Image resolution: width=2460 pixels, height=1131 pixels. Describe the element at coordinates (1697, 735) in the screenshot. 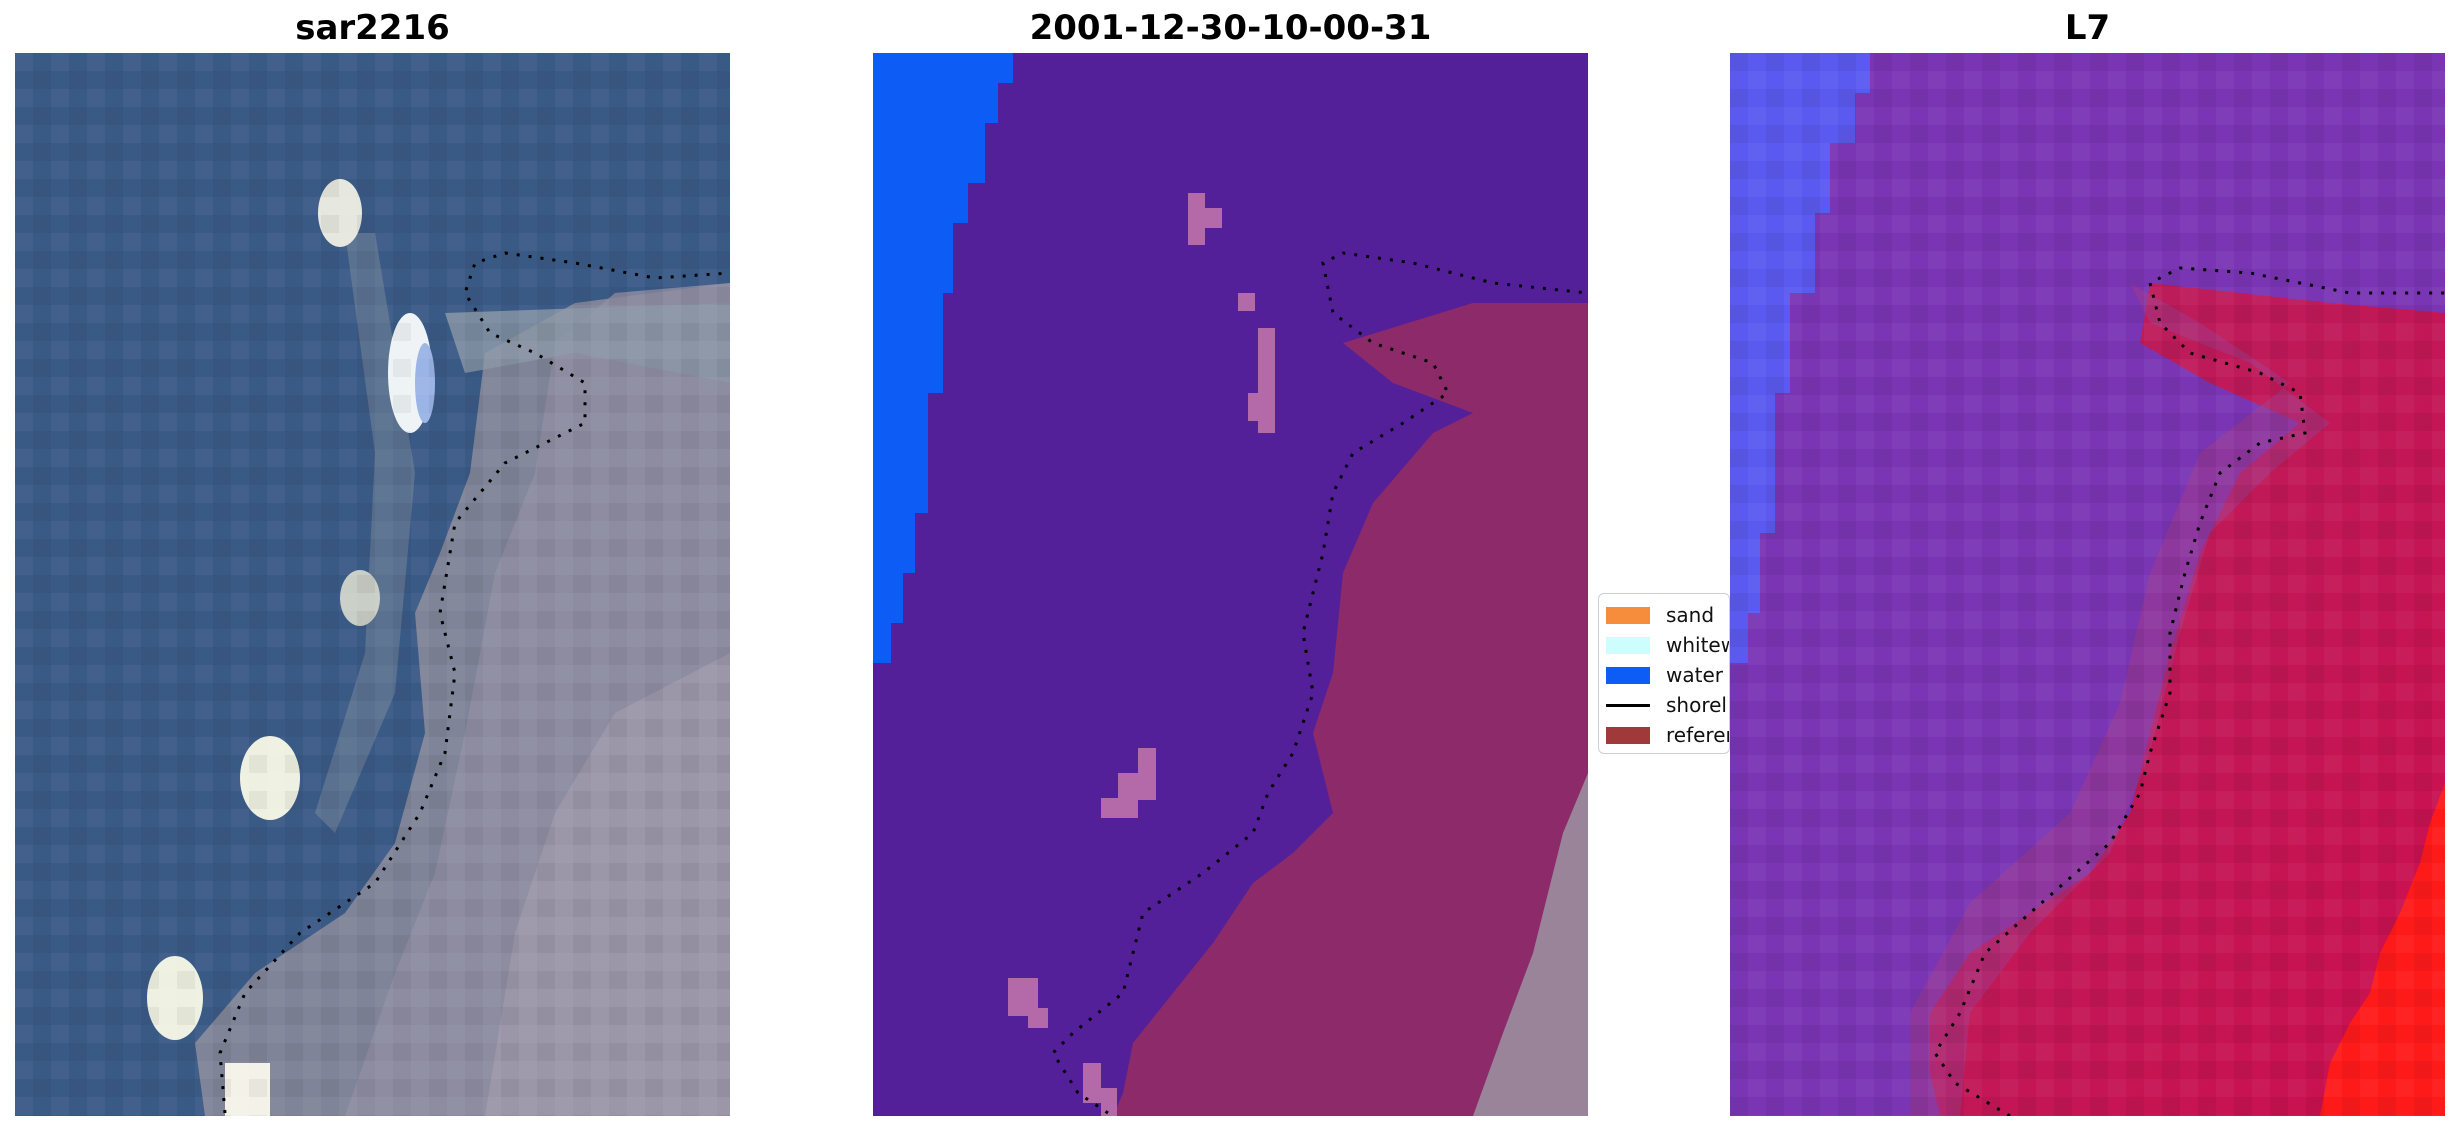

I see `legend-label: referen` at that location.